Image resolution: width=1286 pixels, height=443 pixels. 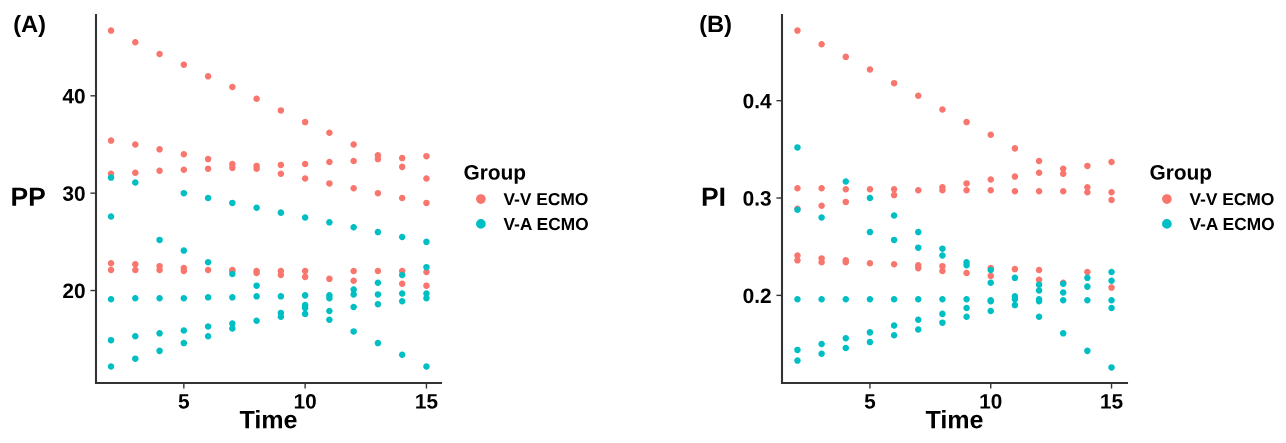 What do you see at coordinates (29, 26) in the screenshot?
I see `chart-title: (A)` at bounding box center [29, 26].